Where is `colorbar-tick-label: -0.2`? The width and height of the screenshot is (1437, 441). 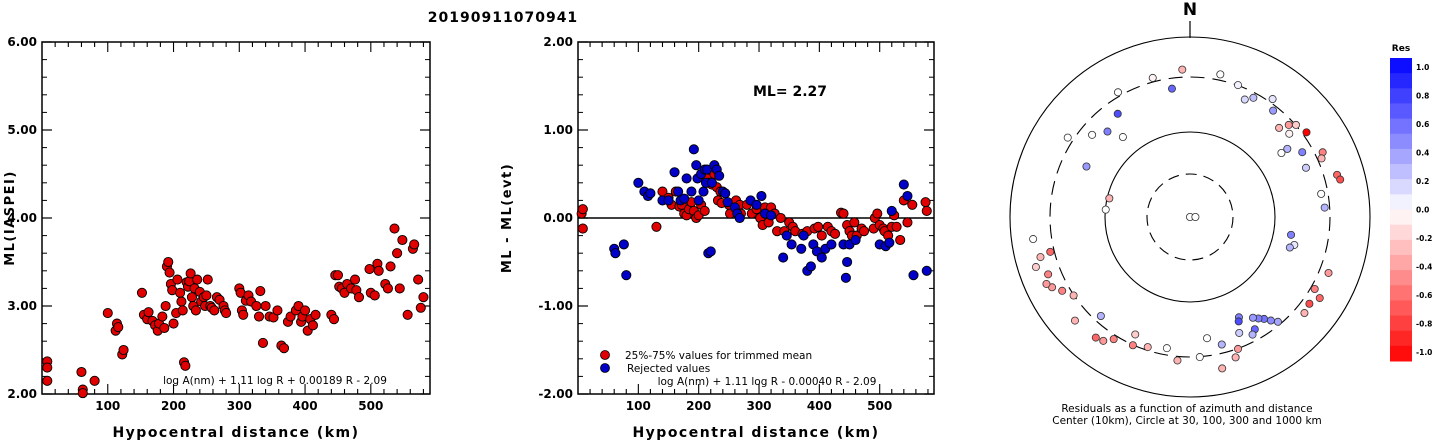
colorbar-tick-label: -0.2 is located at coordinates (1424, 238).